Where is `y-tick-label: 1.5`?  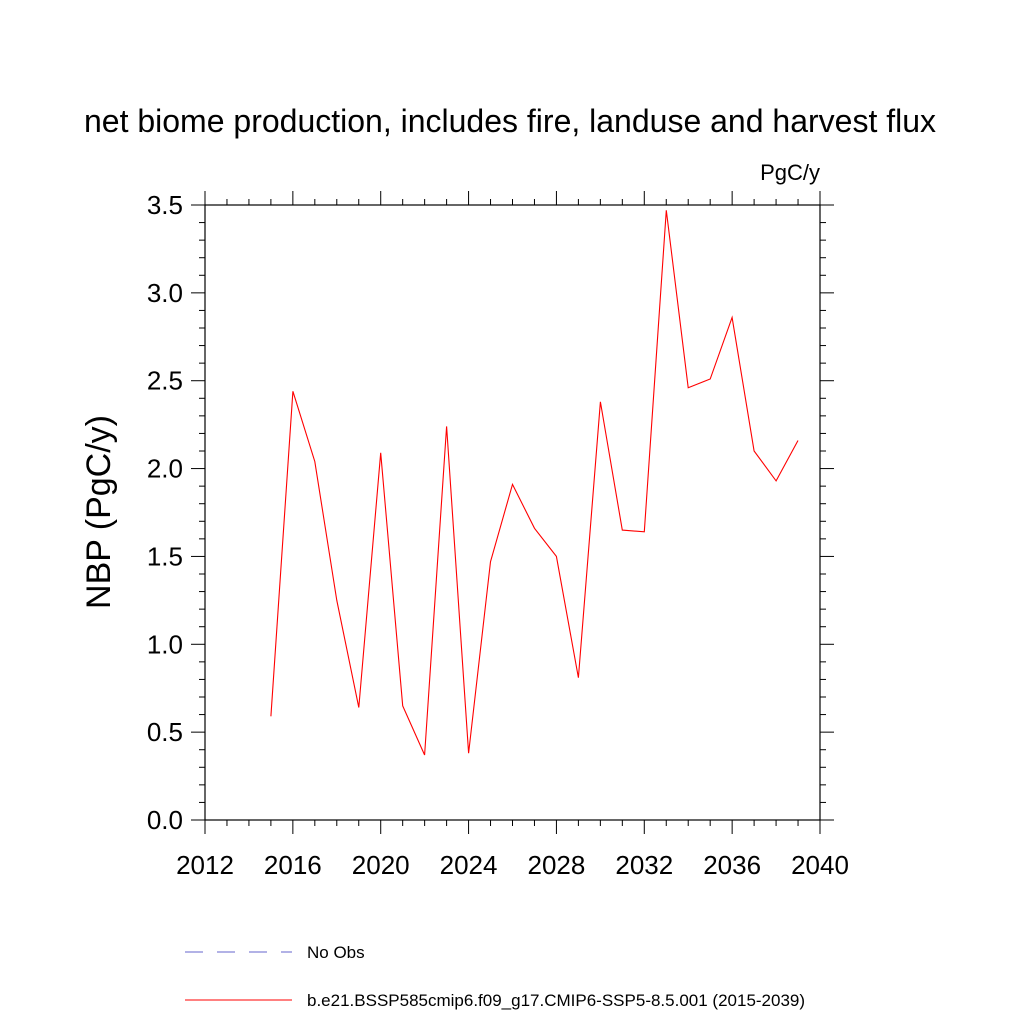 y-tick-label: 1.5 is located at coordinates (165, 556).